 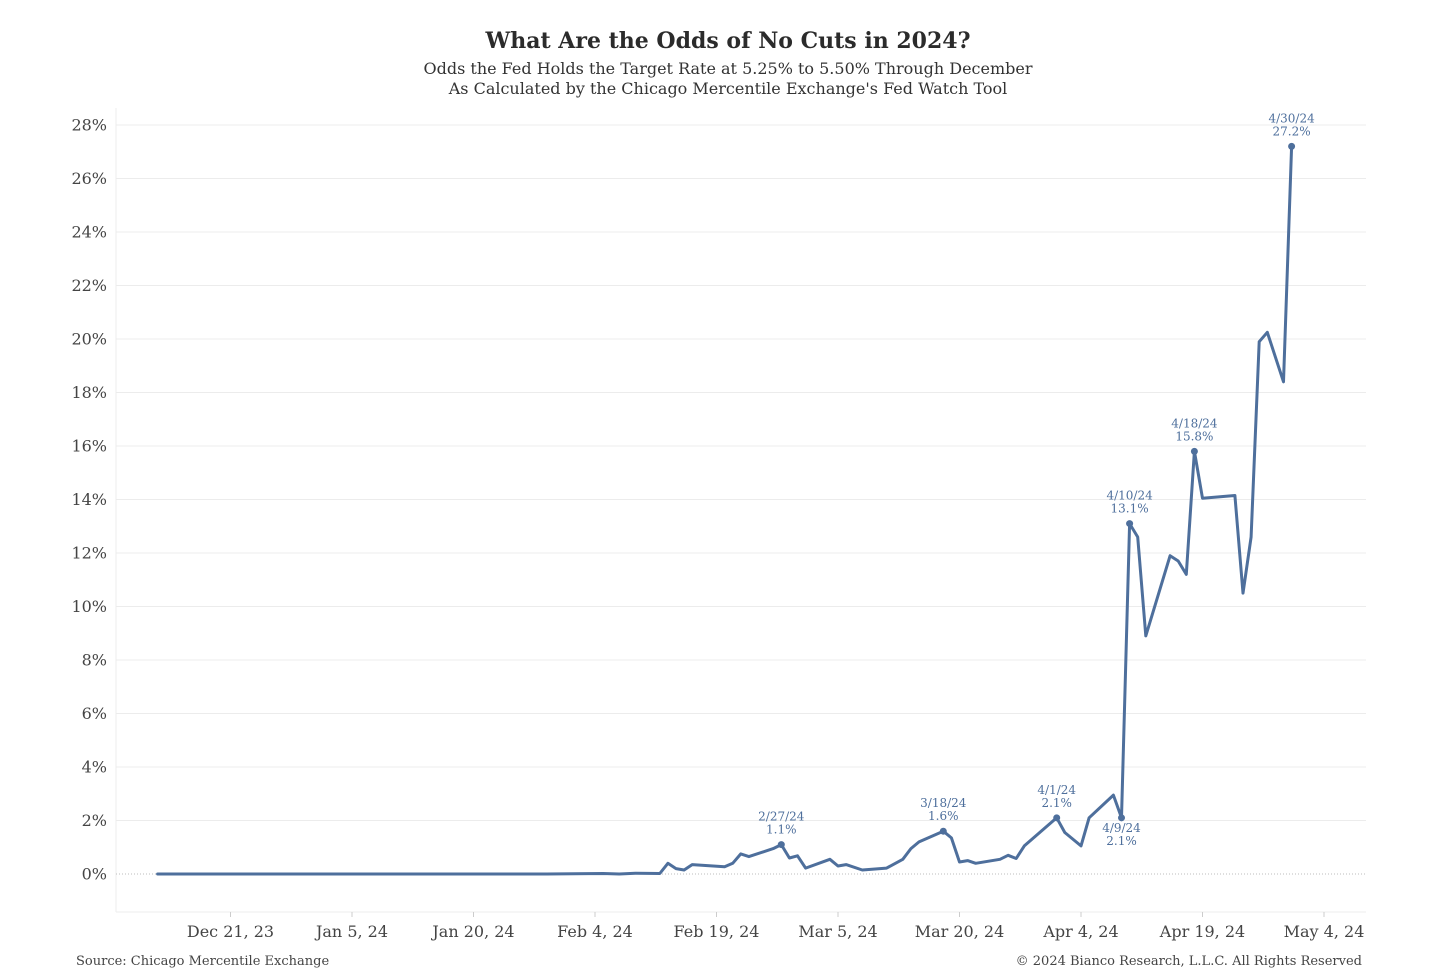 I want to click on annotation-value-label: 1.1%, so click(x=781, y=830).